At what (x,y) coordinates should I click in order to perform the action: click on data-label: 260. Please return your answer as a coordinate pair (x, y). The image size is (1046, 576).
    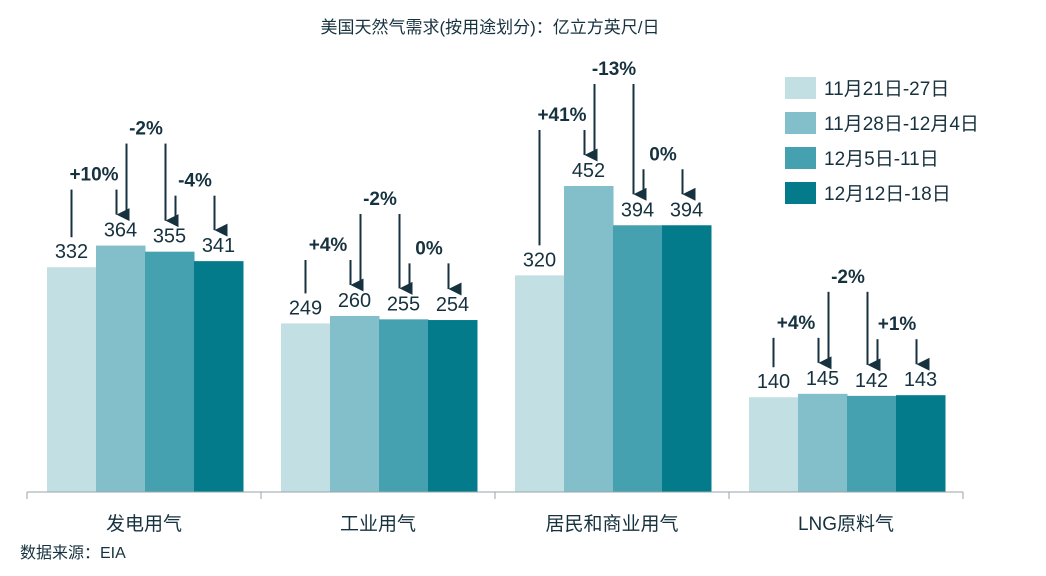
    Looking at the image, I should click on (354, 301).